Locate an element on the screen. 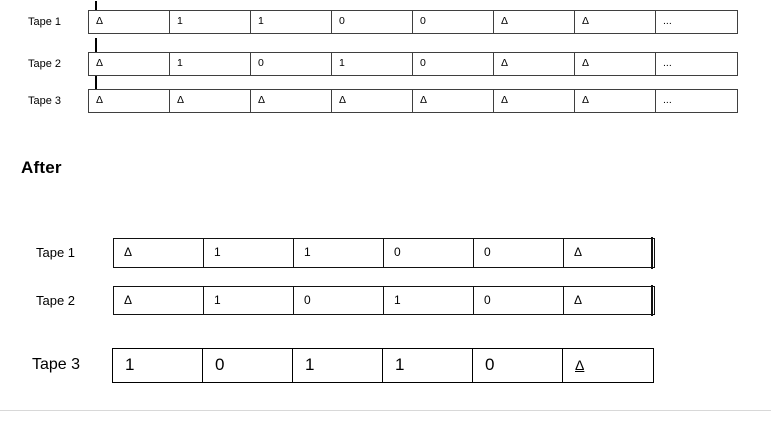  tape-row: Tape 1 Δ 1 1 0 0 Δ is located at coordinates (385, 253).